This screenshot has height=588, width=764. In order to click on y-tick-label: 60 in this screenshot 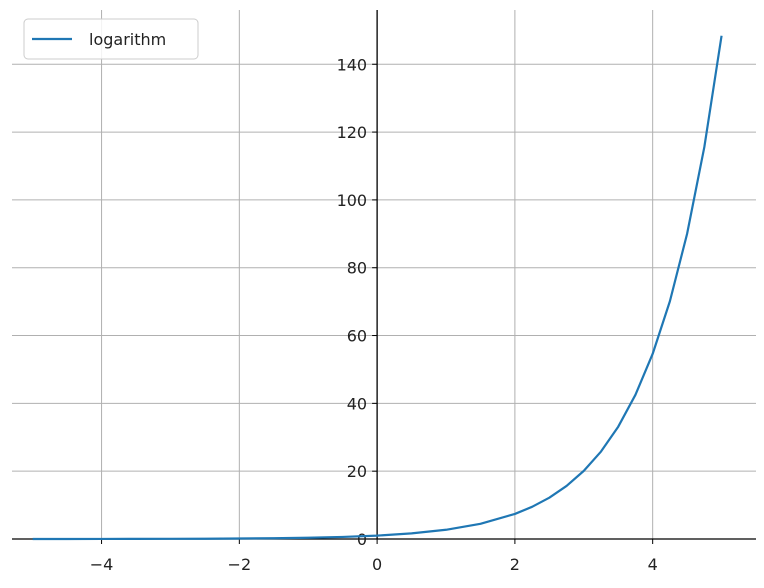, I will do `click(357, 336)`.